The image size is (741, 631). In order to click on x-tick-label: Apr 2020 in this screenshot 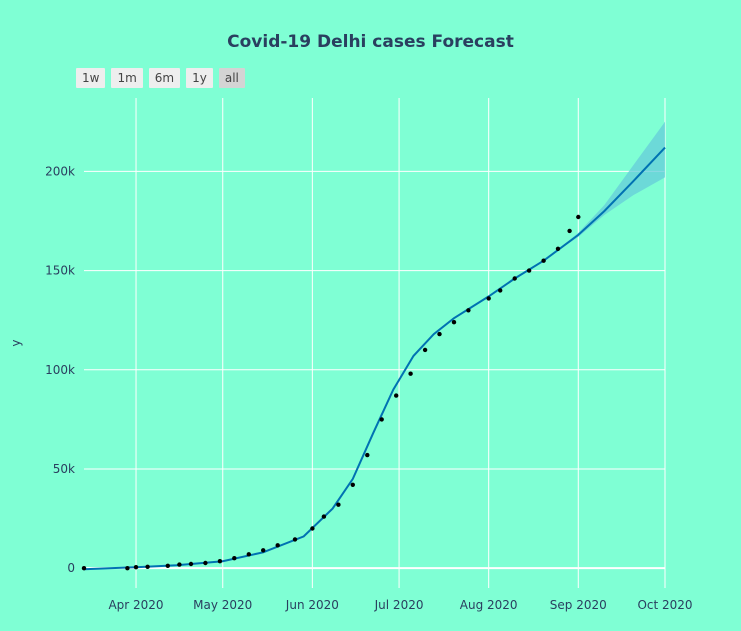, I will do `click(135, 605)`.